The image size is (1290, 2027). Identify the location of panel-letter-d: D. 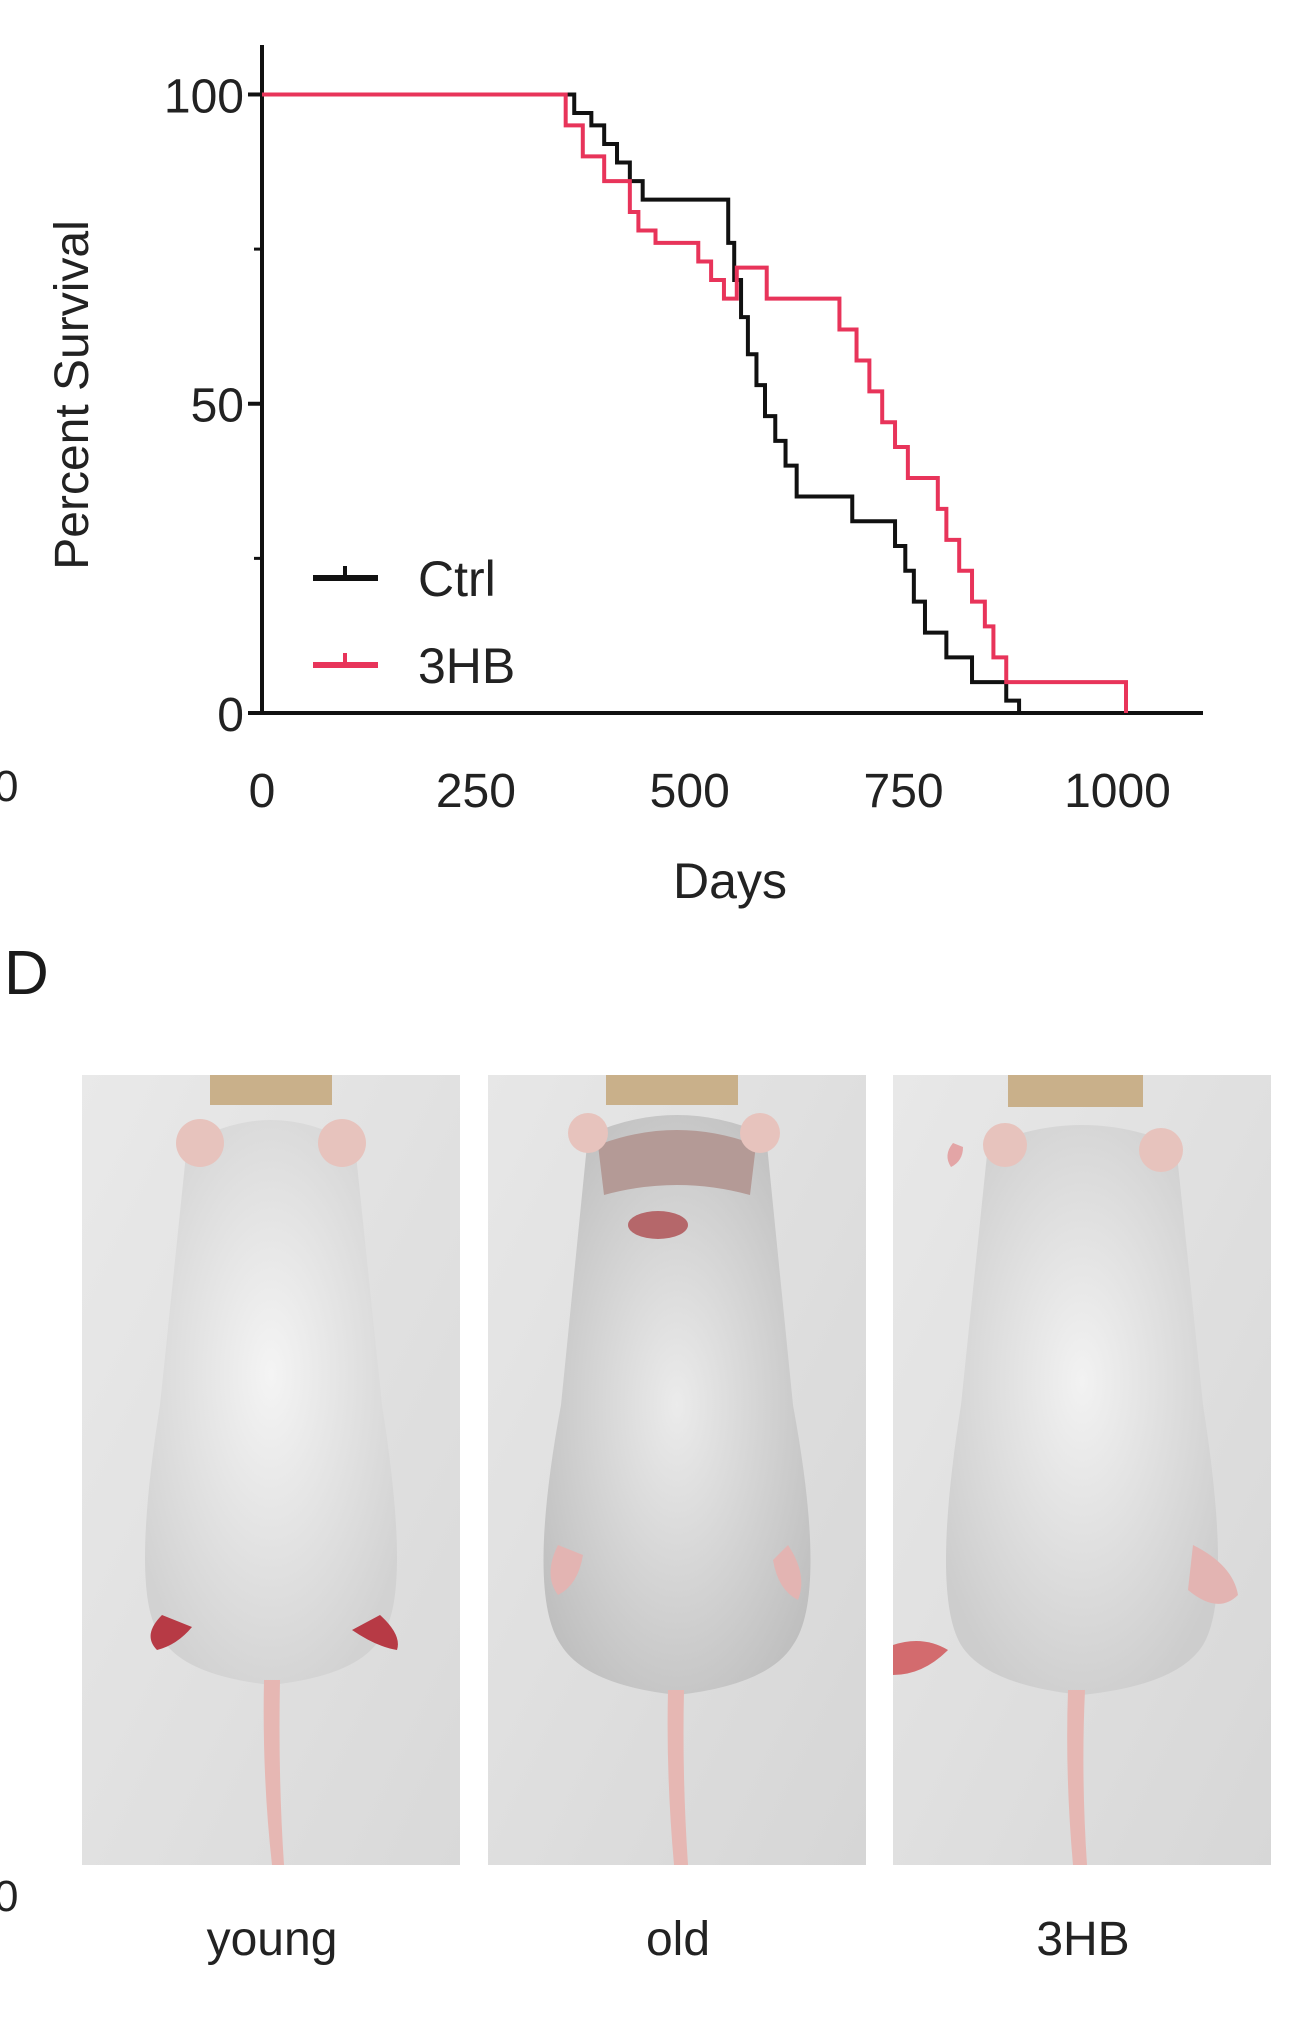
(26, 973).